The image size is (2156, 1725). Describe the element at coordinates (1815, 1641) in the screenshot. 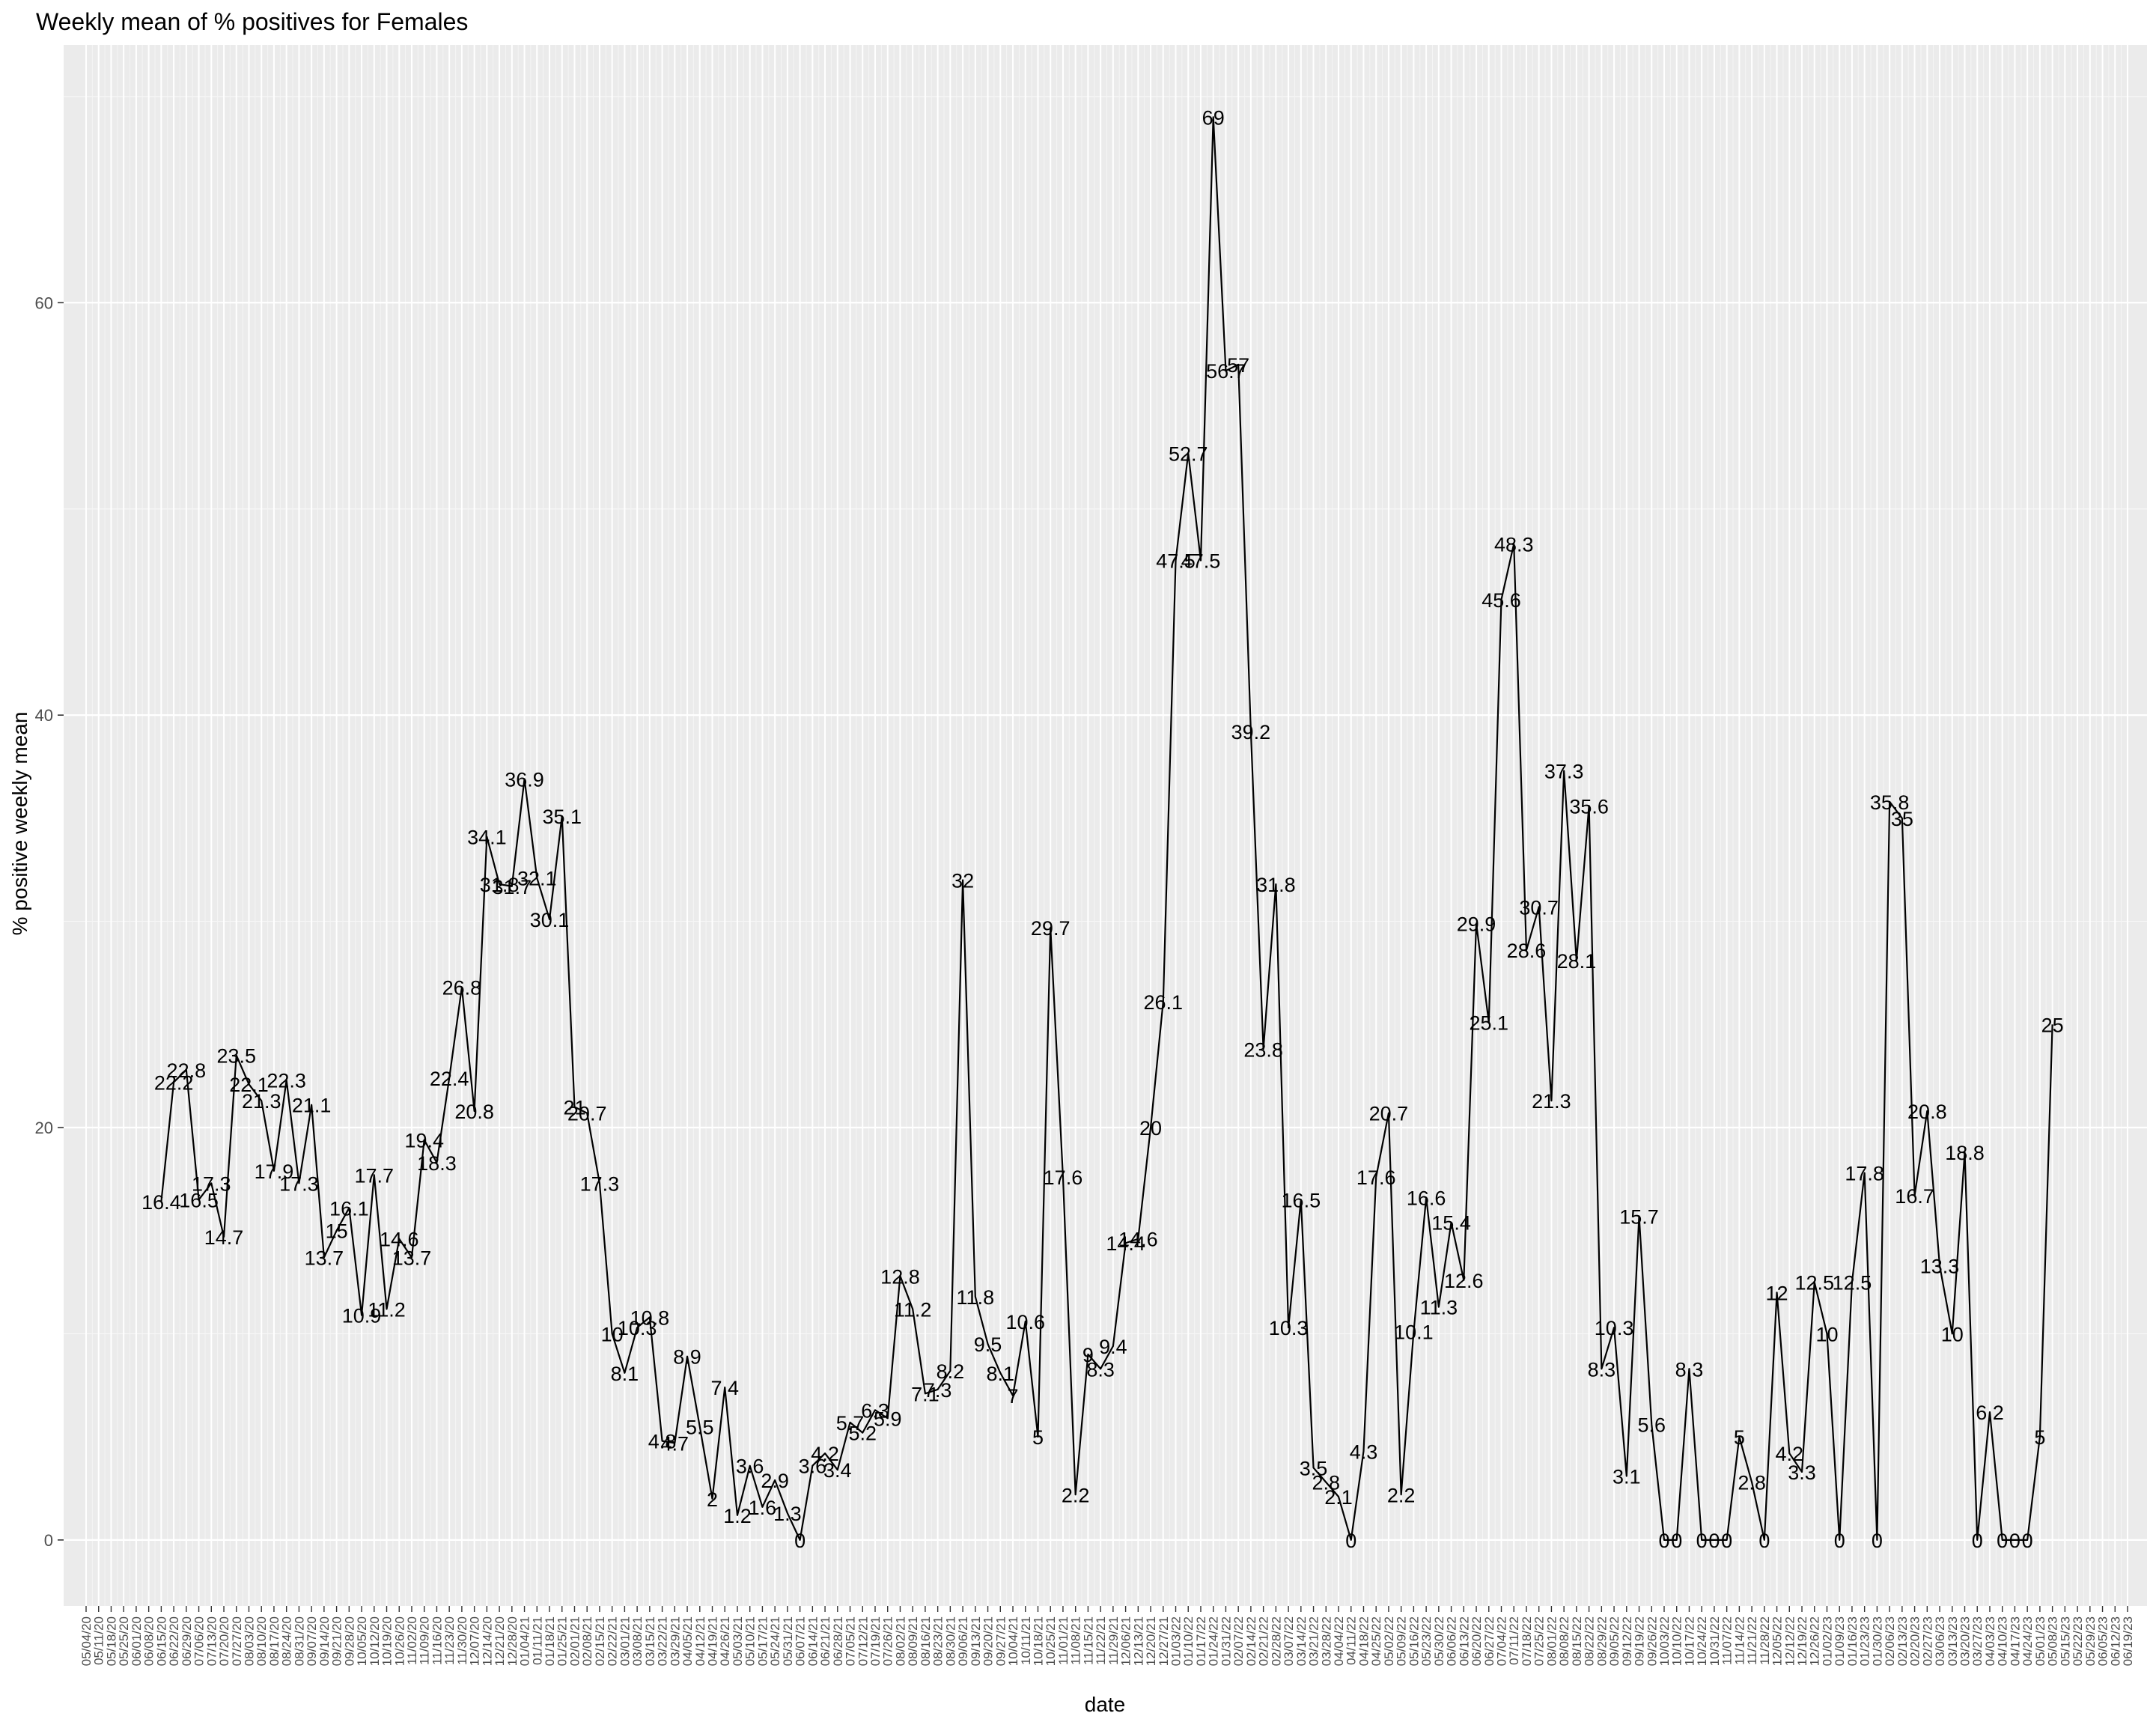

I see `x-tick-label: 12/26/22` at that location.